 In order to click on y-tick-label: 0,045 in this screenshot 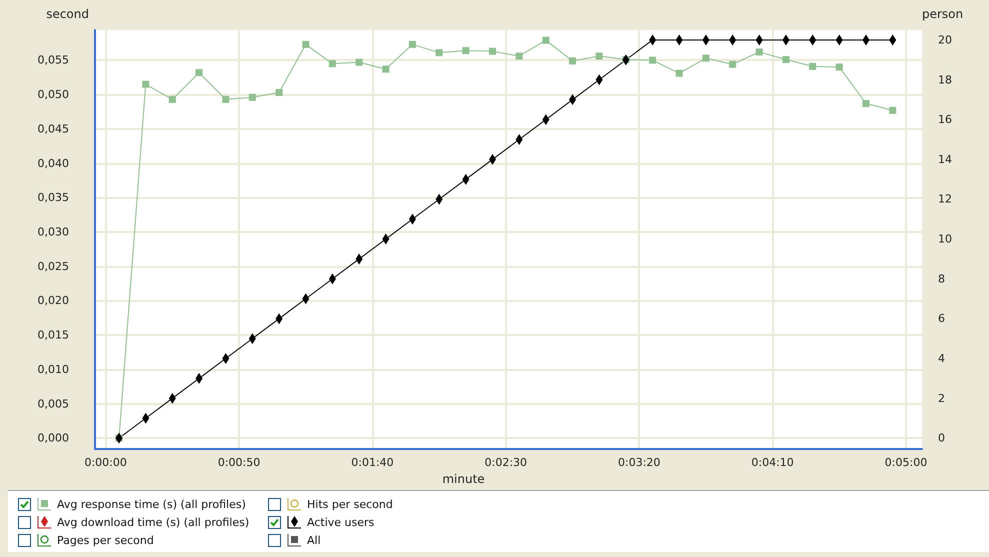, I will do `click(53, 129)`.